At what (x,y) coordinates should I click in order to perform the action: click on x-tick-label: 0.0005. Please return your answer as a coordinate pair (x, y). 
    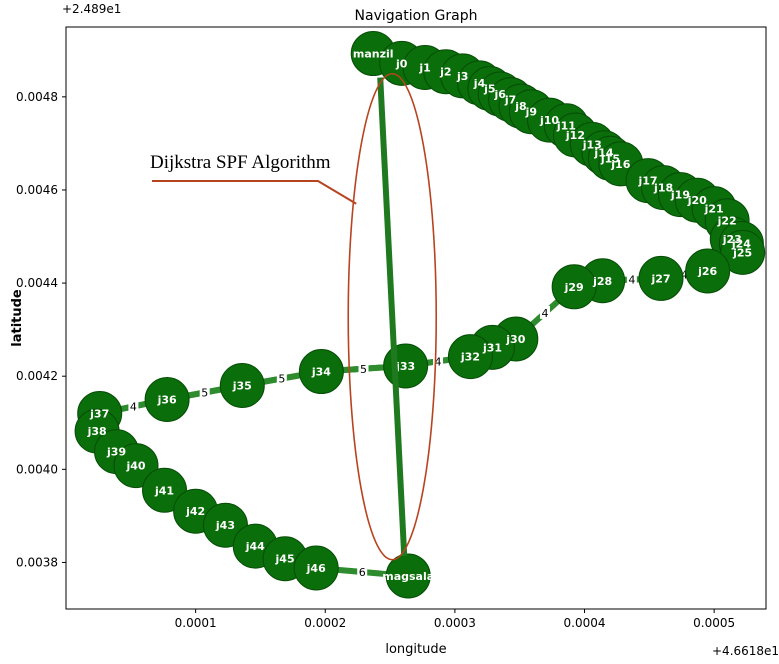
    Looking at the image, I should click on (714, 623).